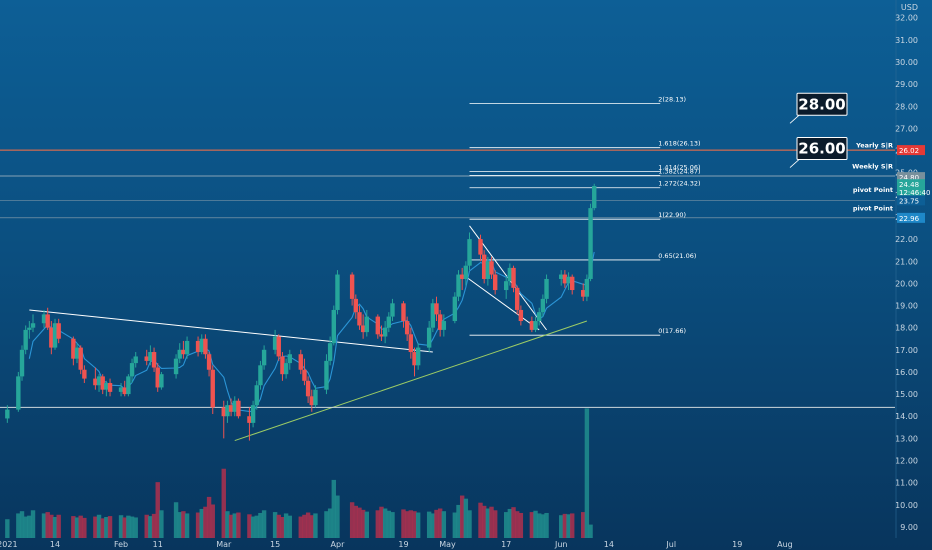 This screenshot has width=932, height=550. I want to click on fib-level-label: 1.618(26.13), so click(679, 144).